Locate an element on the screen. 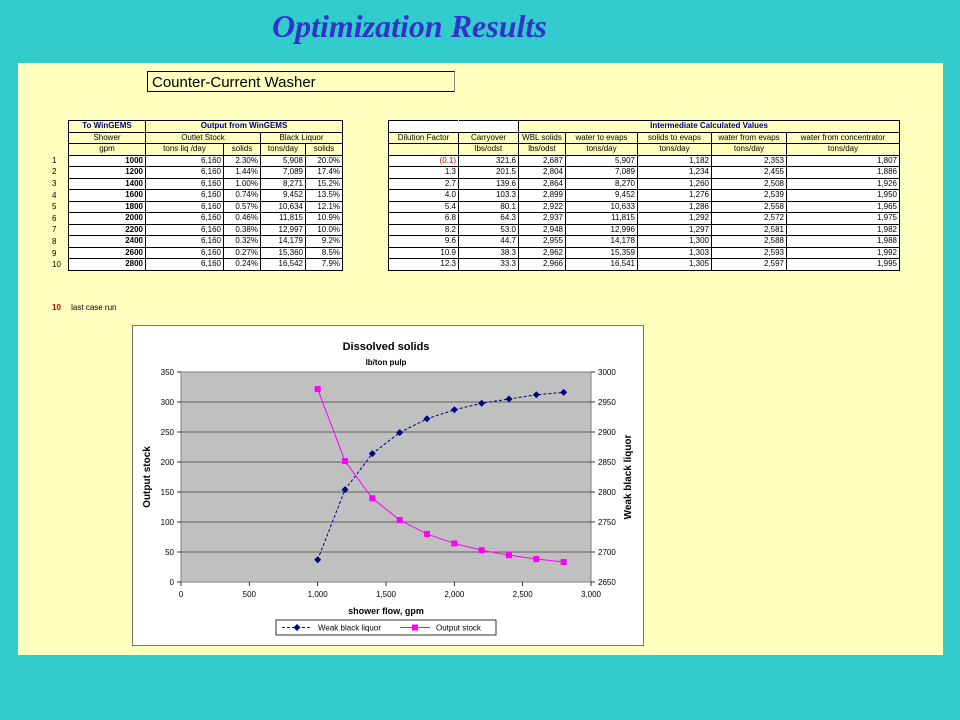  table-cell: 2,955 is located at coordinates (542, 241).